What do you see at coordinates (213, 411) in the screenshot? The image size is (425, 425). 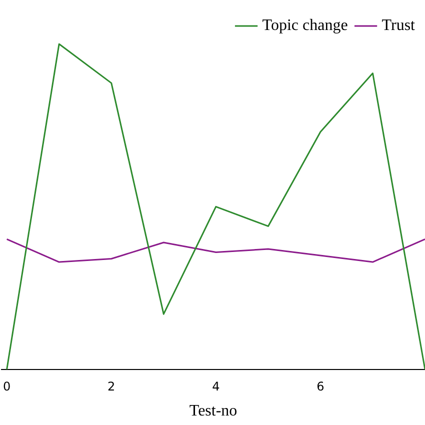 I see `x-axis-title: Test-no` at bounding box center [213, 411].